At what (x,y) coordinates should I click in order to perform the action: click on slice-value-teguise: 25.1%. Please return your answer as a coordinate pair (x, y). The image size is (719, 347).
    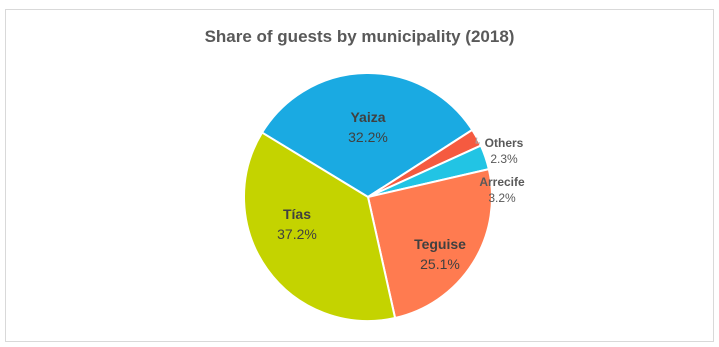
    Looking at the image, I should click on (440, 264).